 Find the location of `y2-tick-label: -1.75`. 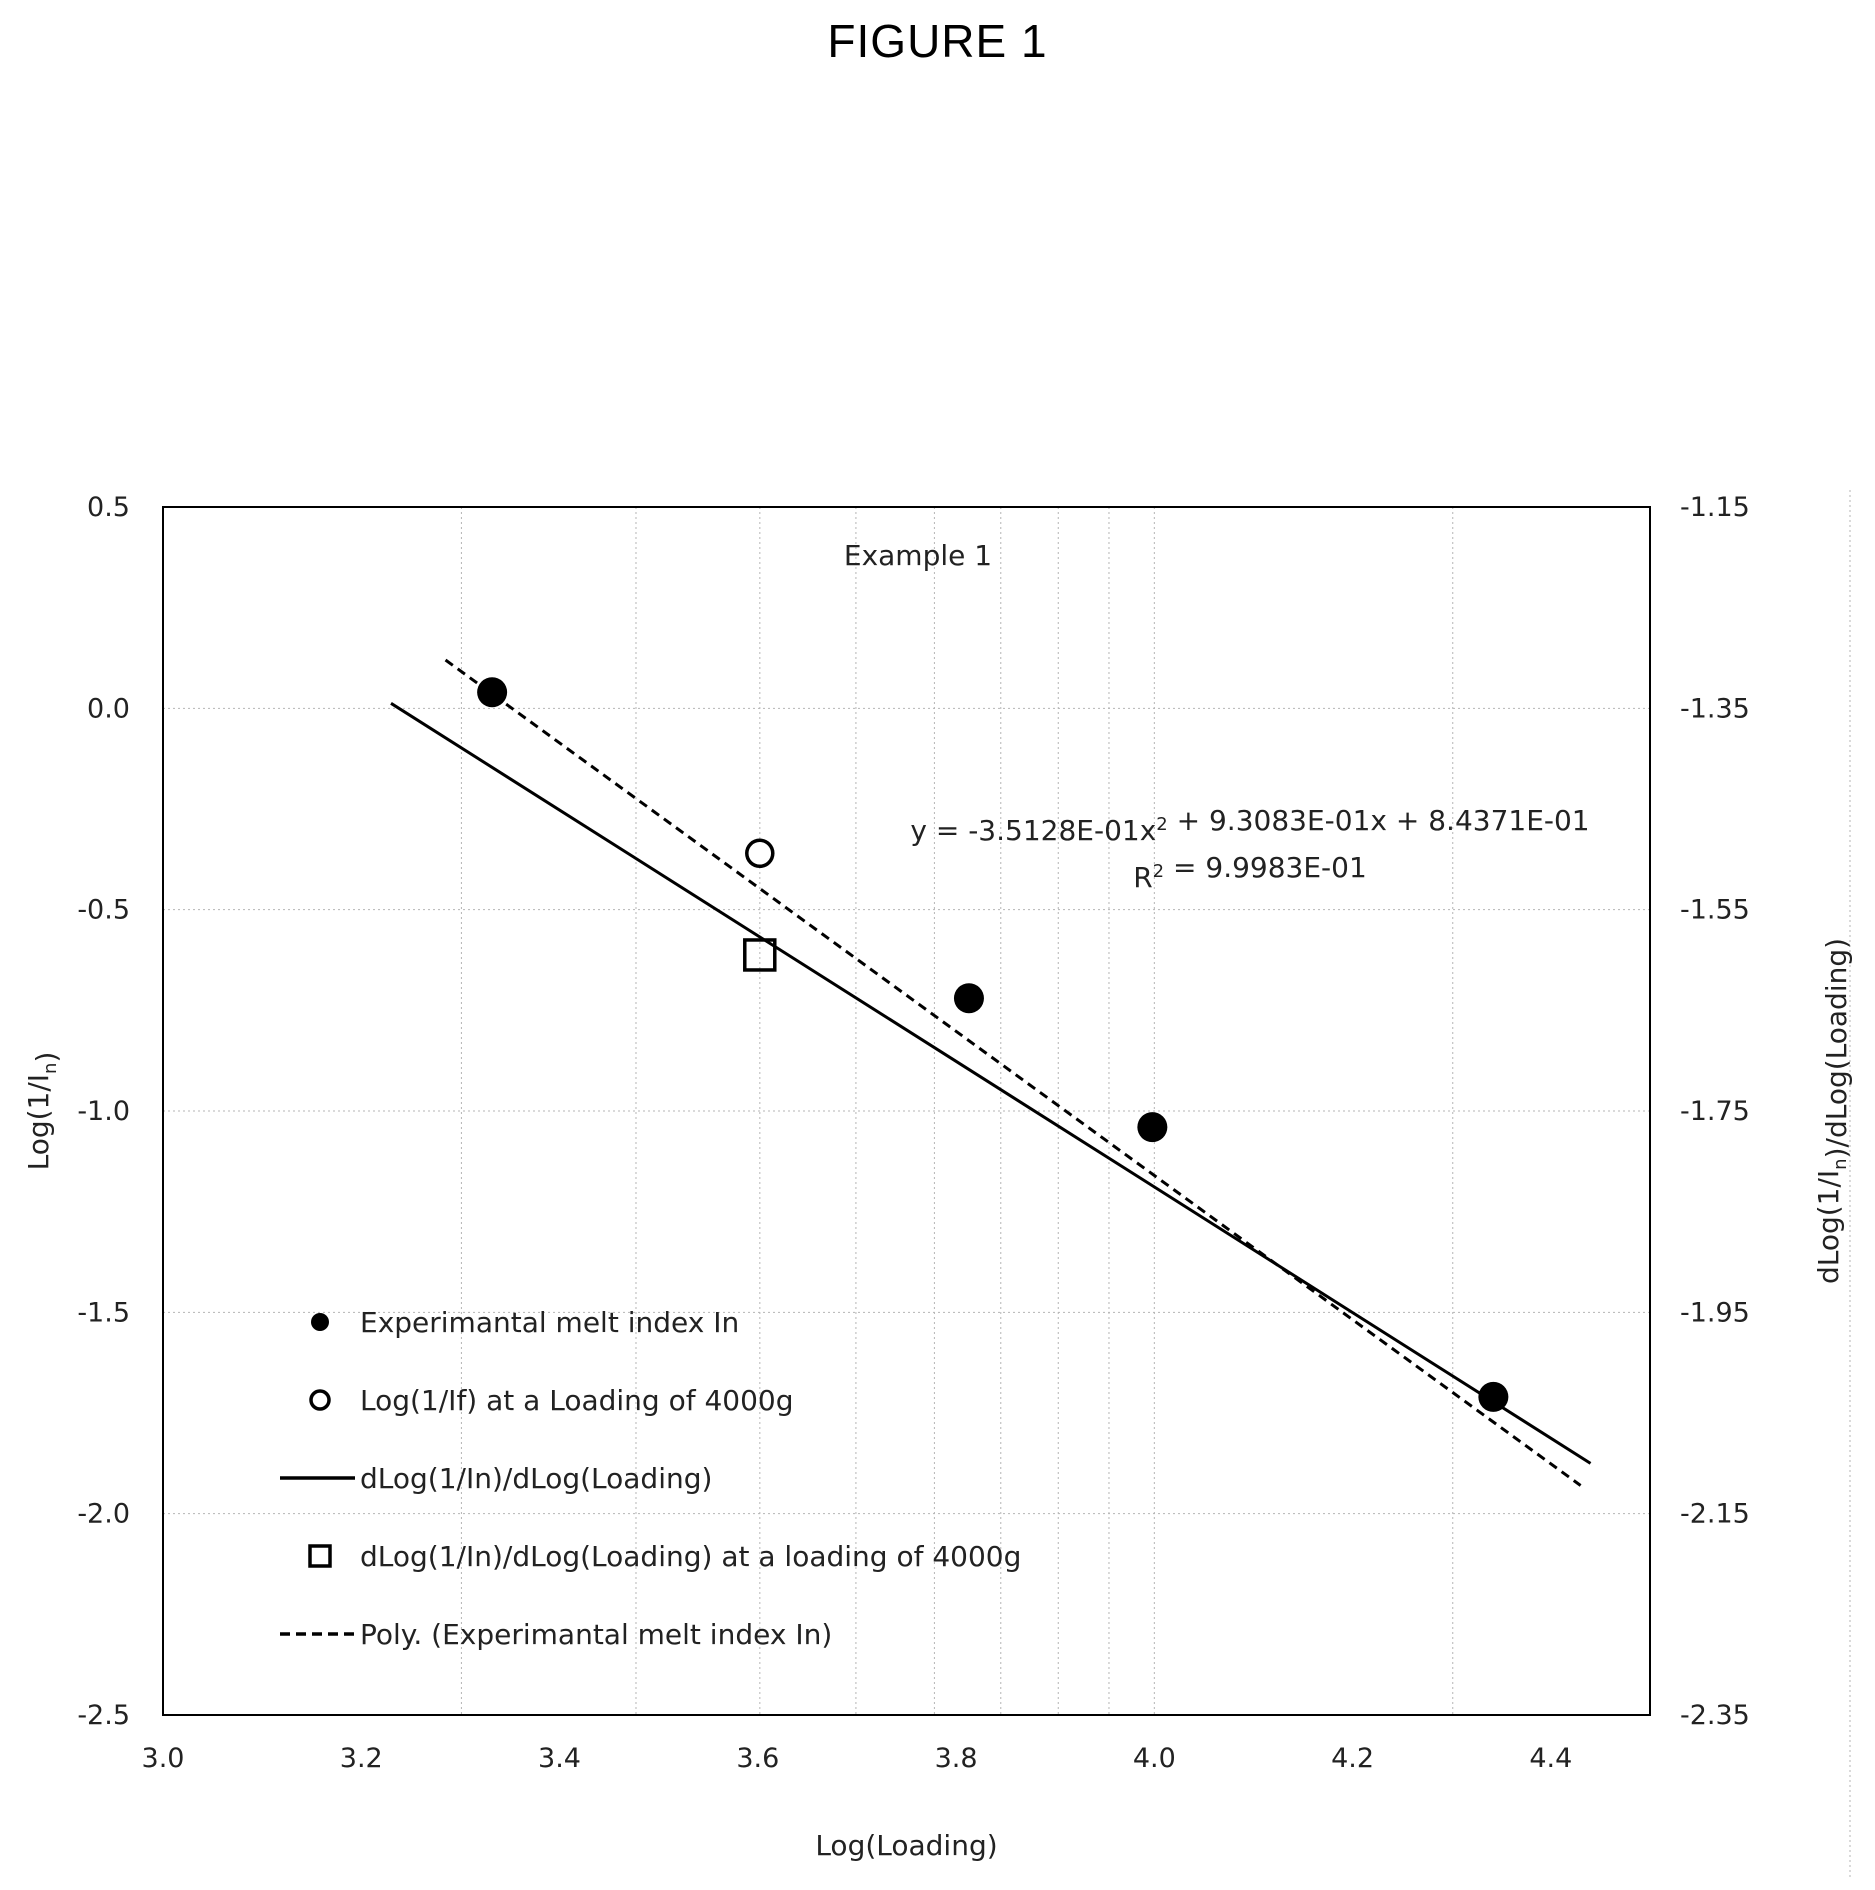

y2-tick-label: -1.75 is located at coordinates (1715, 1111).